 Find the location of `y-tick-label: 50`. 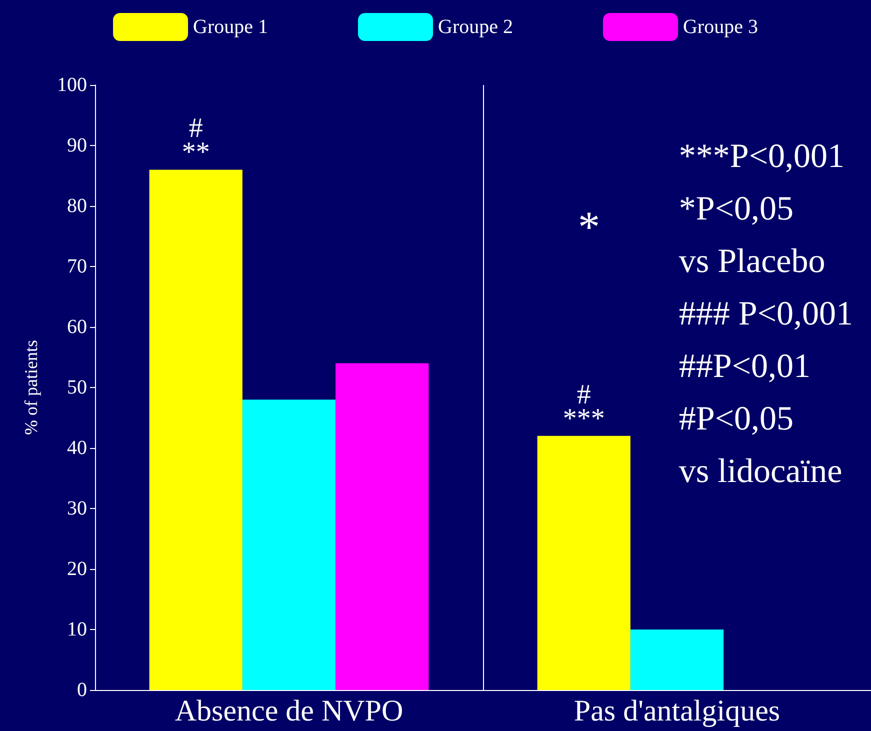

y-tick-label: 50 is located at coordinates (77, 387).